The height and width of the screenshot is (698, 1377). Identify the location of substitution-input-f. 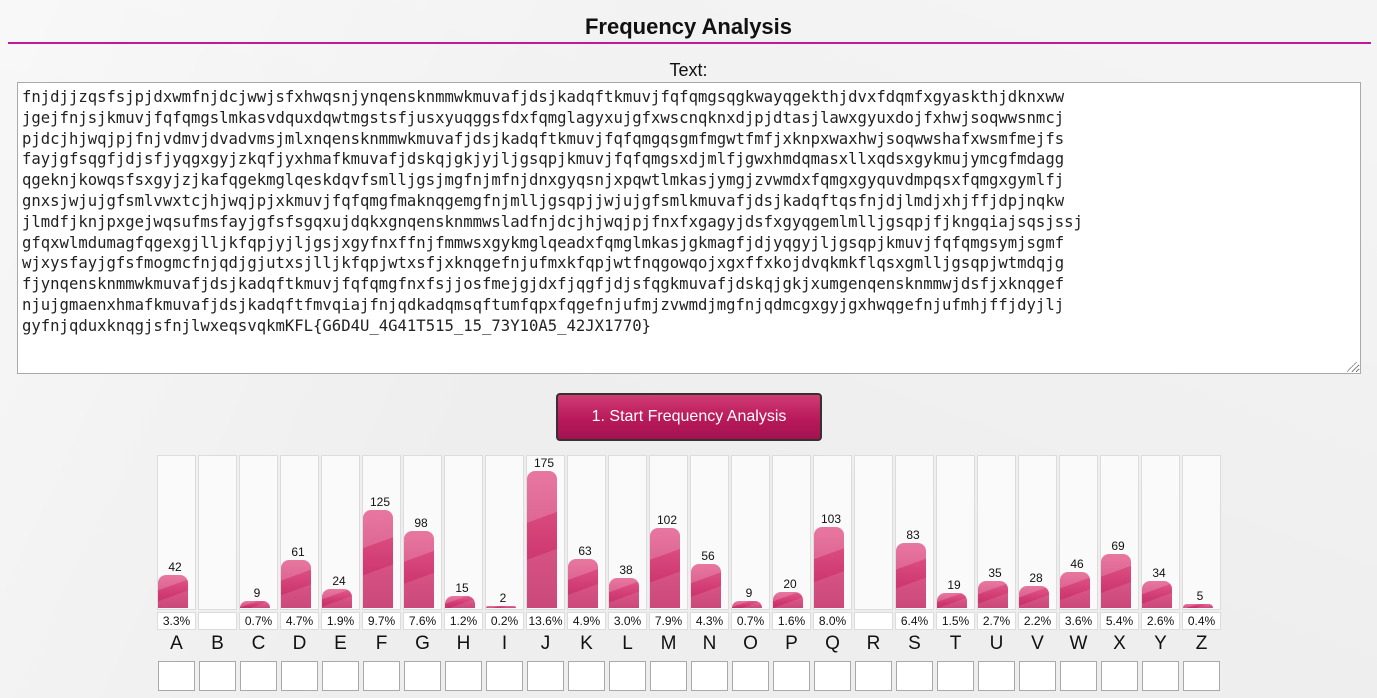
(381, 676).